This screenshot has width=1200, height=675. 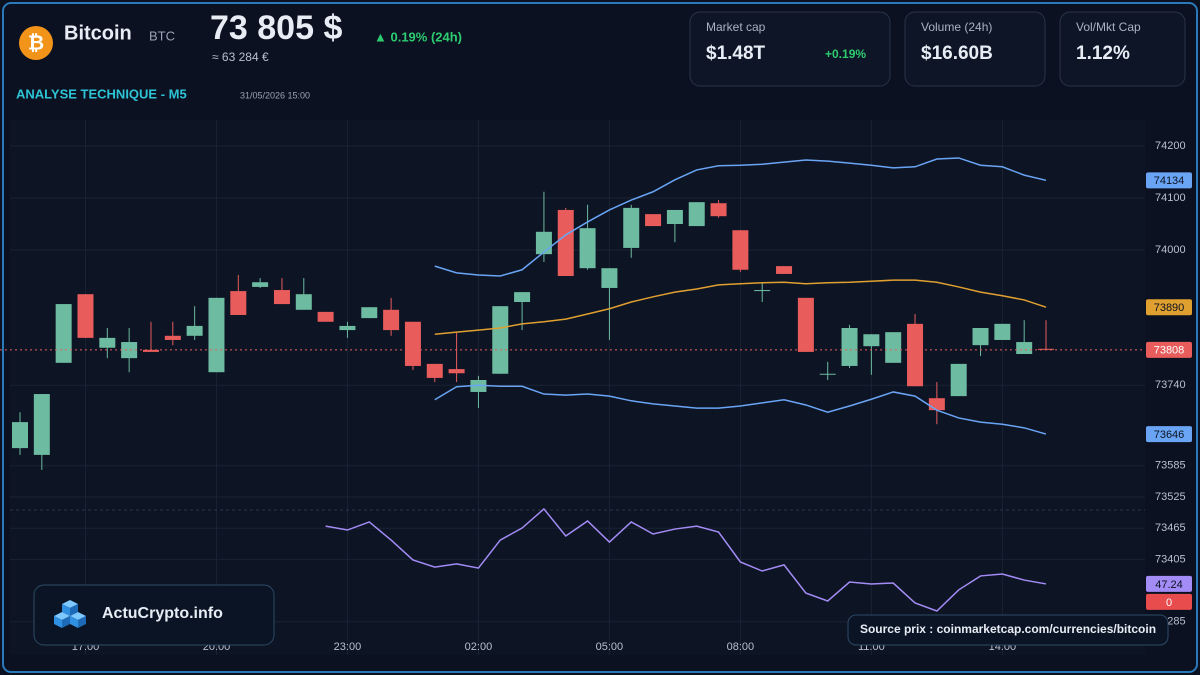 I want to click on section-title: ANALYSE TECHNIQUE - M5, so click(x=101, y=93).